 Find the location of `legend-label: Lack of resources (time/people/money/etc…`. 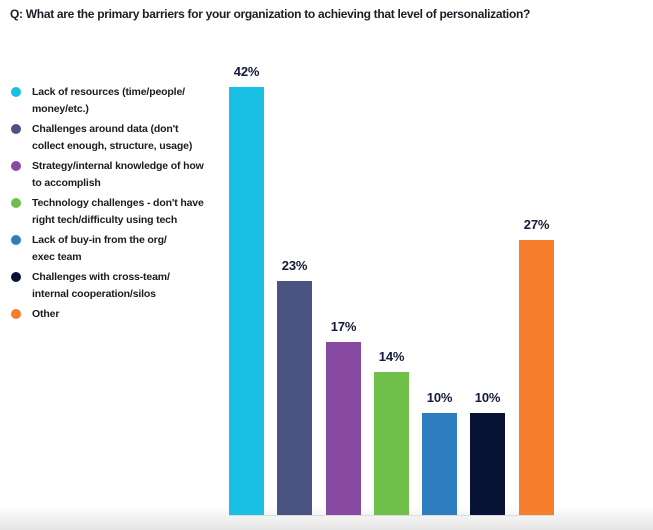

legend-label: Lack of resources (time/people/money/etc… is located at coordinates (108, 100).